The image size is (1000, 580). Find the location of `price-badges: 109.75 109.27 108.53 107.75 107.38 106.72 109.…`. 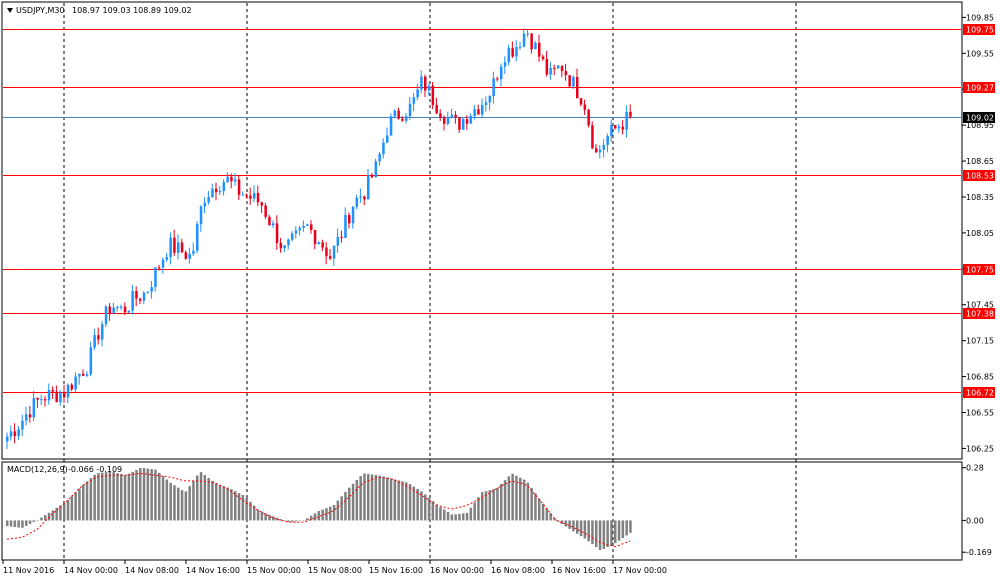

price-badges: 109.75 109.27 108.53 107.75 107.38 106.72 109.… is located at coordinates (979, 211).